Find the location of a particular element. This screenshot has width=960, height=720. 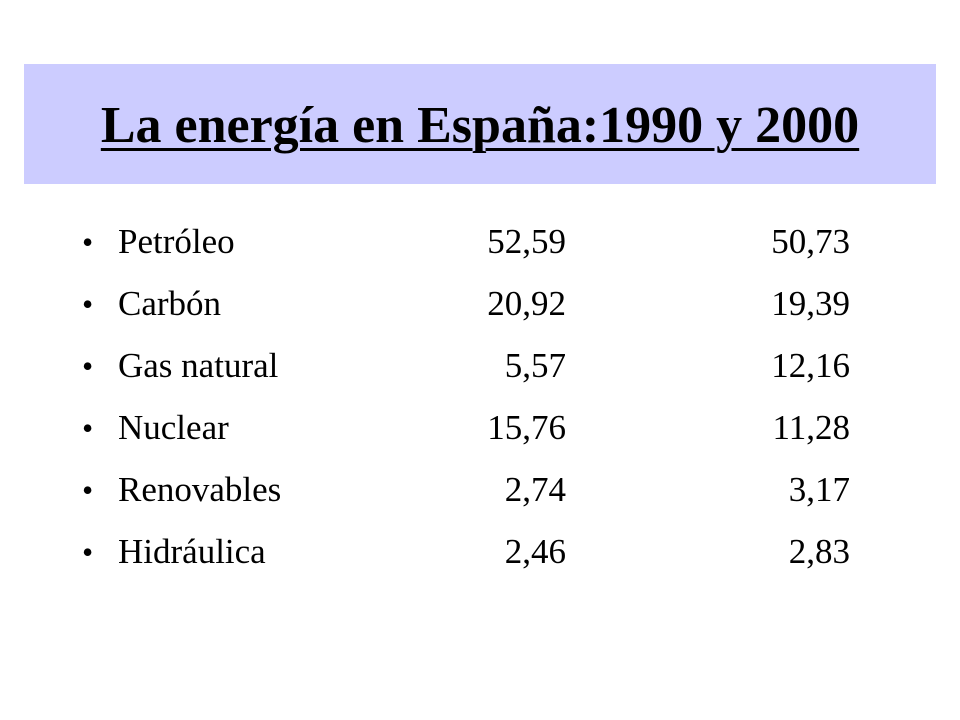

value-1990: 15,76 is located at coordinates (526, 427).